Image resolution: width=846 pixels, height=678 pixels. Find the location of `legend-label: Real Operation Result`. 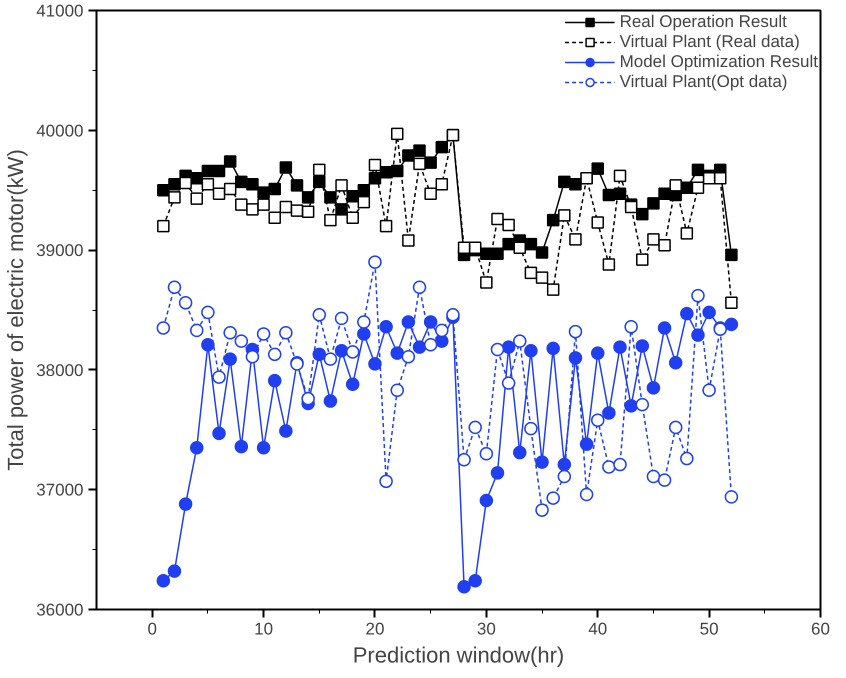

legend-label: Real Operation Result is located at coordinates (703, 22).